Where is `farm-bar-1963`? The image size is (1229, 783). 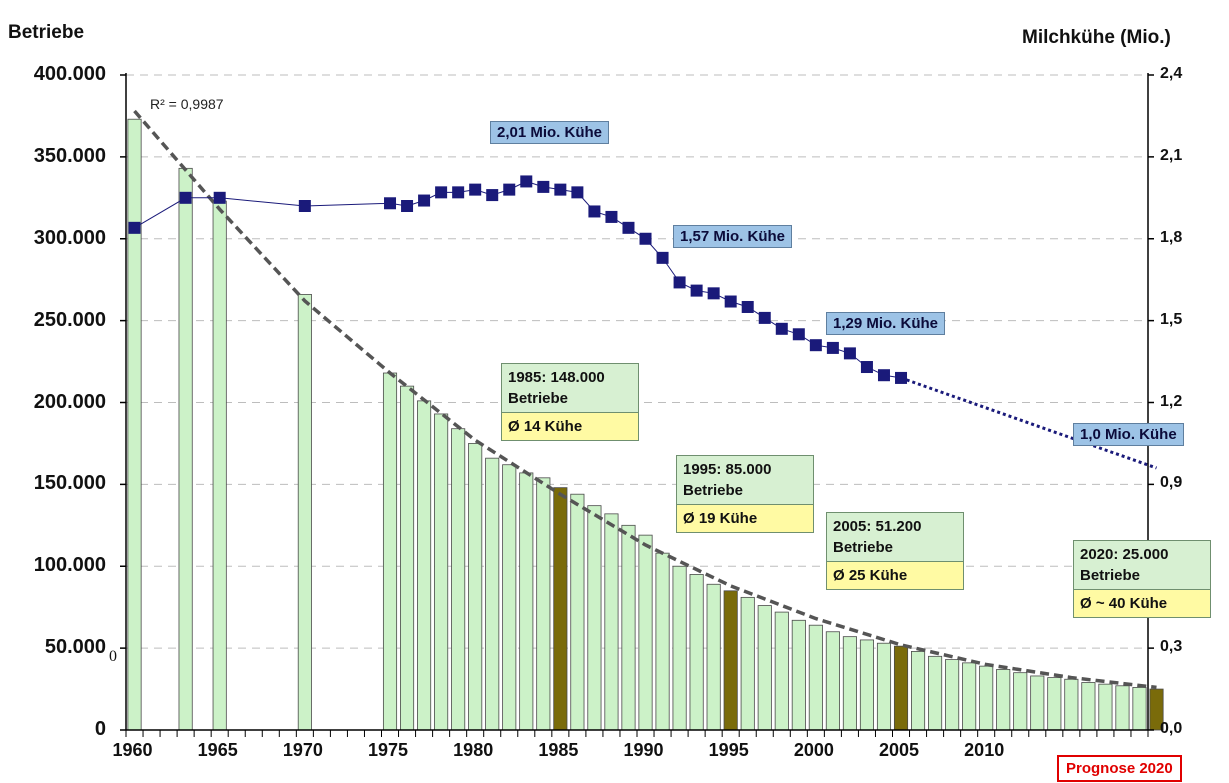
farm-bar-1963 is located at coordinates (185, 449).